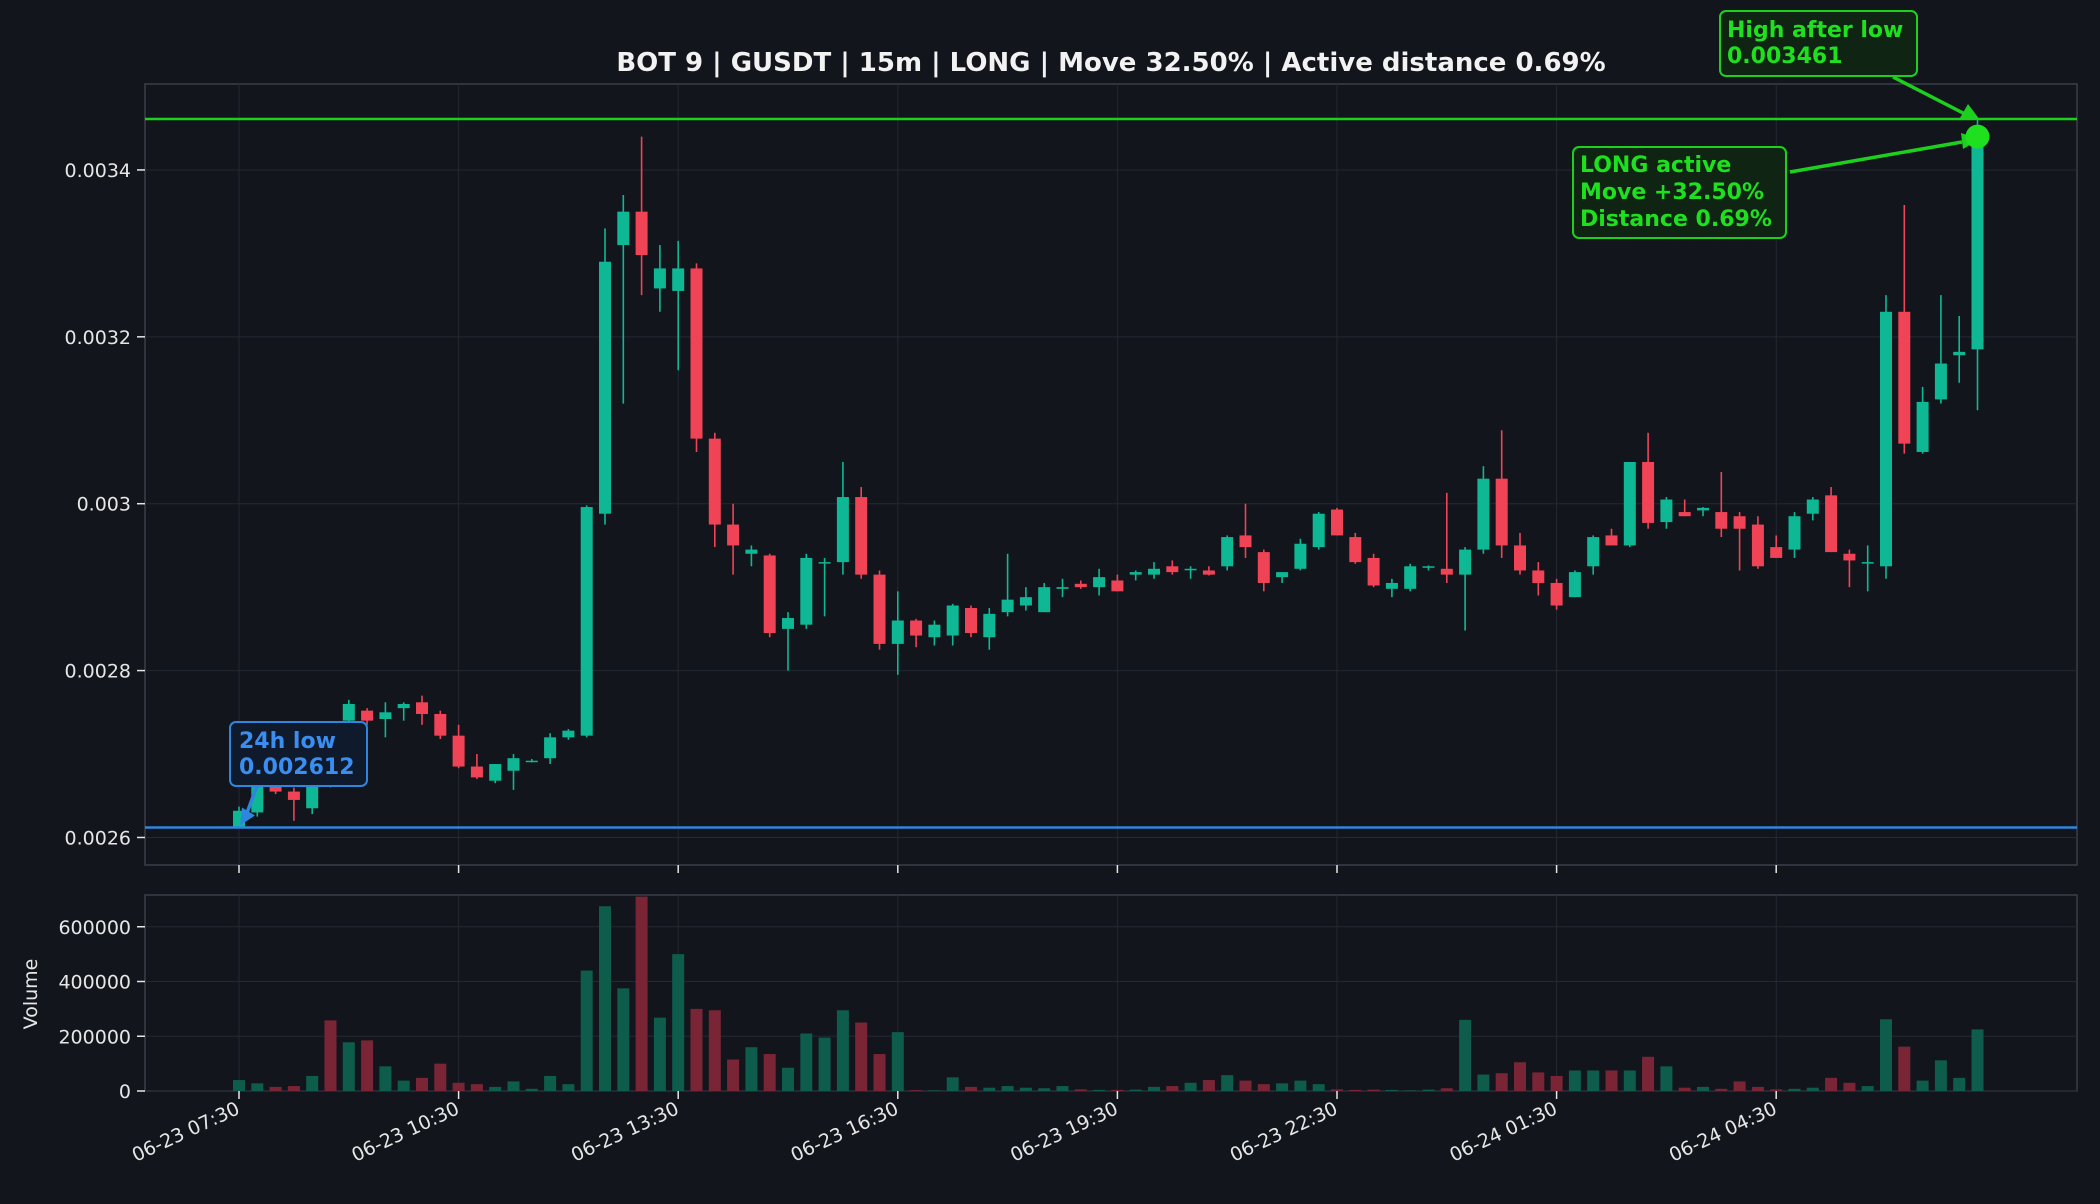  What do you see at coordinates (298, 754) in the screenshot?
I see `low-annotation-box` at bounding box center [298, 754].